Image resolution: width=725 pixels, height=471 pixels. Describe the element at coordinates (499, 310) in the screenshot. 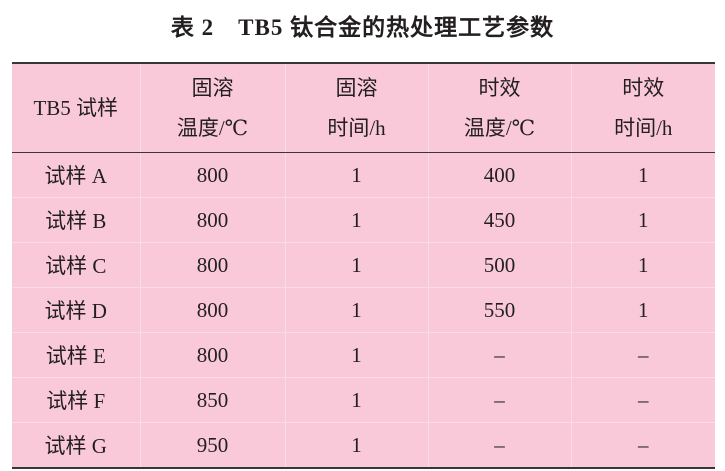

I see `table-cell: 550` at that location.